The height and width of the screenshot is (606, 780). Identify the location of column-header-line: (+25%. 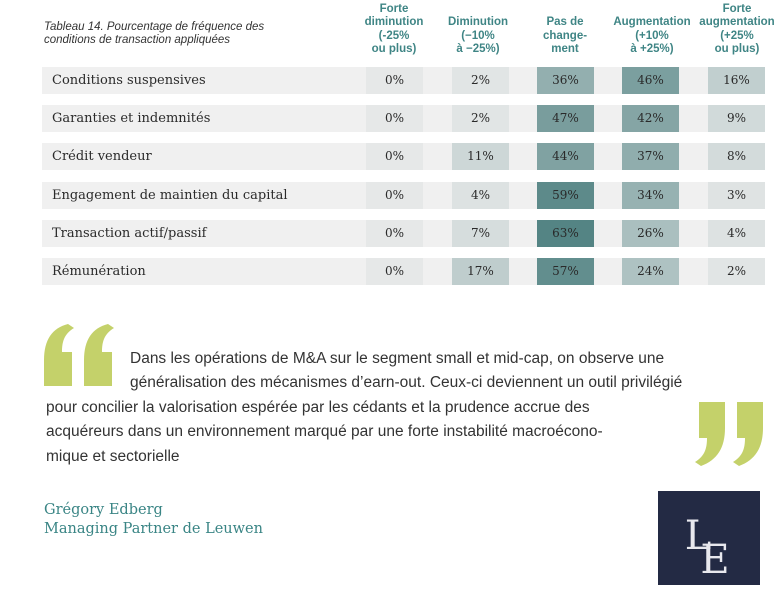
(737, 35).